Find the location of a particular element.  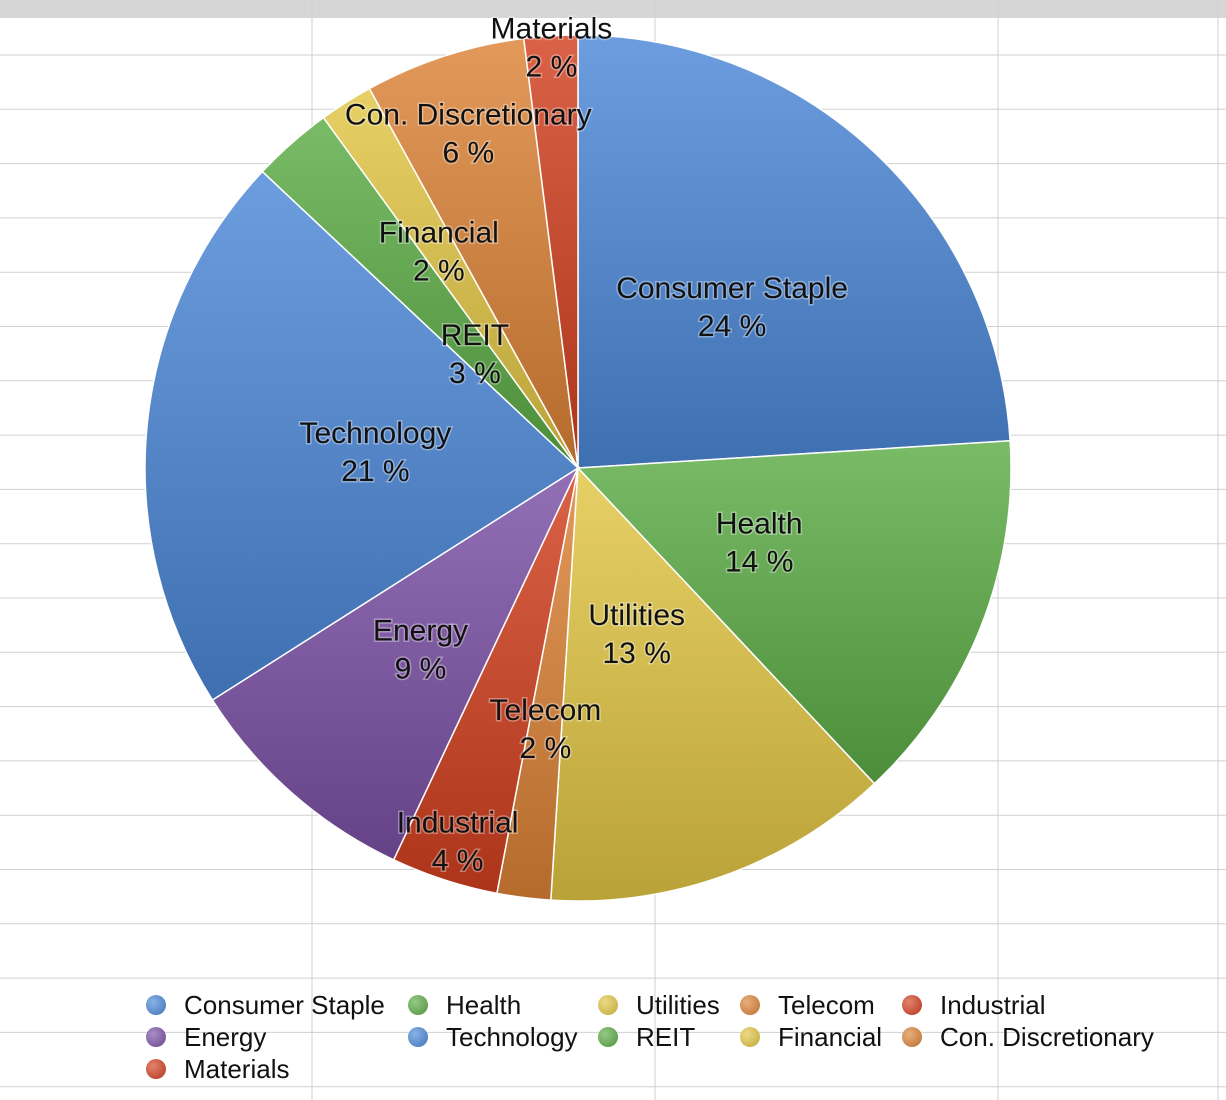

pie-slice-health is located at coordinates (794, 612).